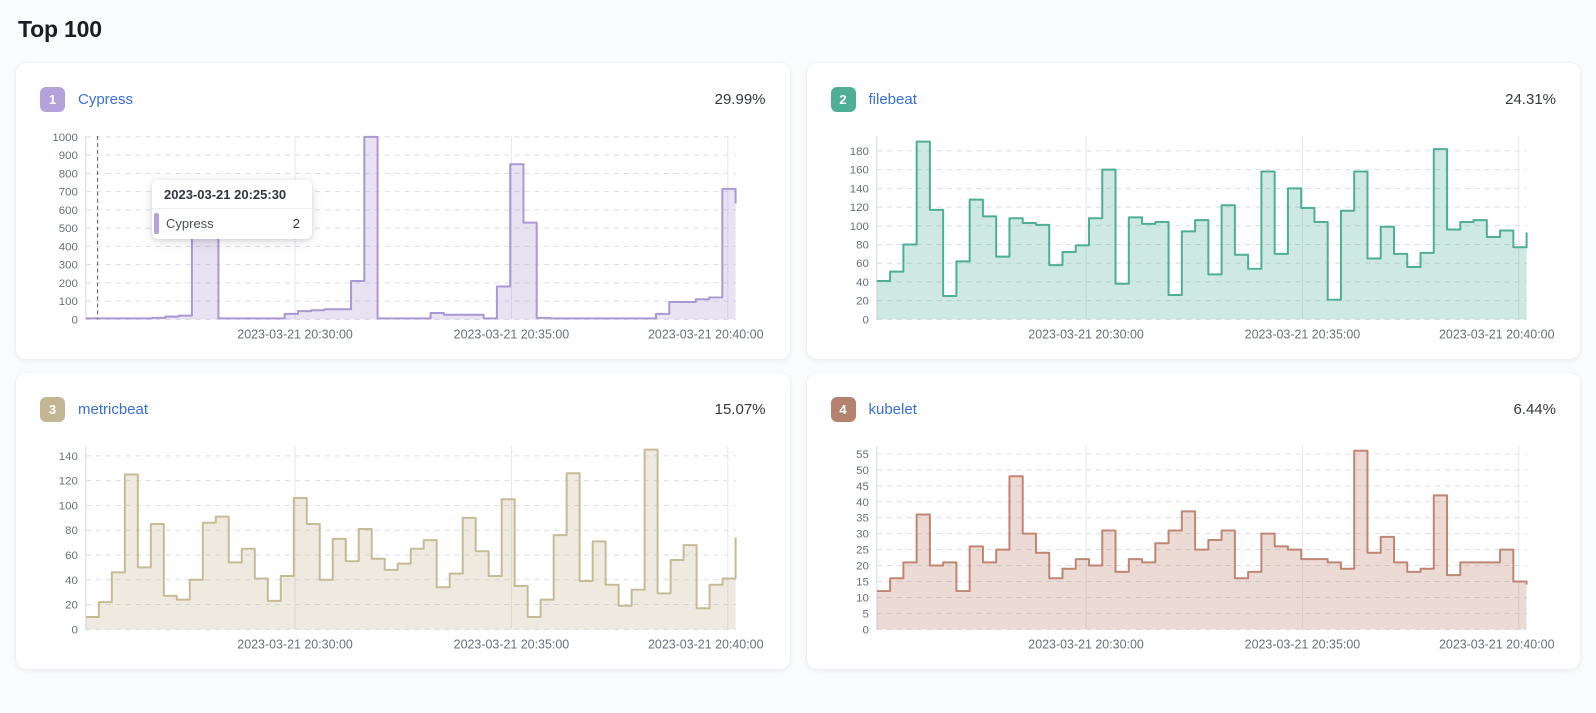  What do you see at coordinates (68, 247) in the screenshot?
I see `svg-text: 400` at bounding box center [68, 247].